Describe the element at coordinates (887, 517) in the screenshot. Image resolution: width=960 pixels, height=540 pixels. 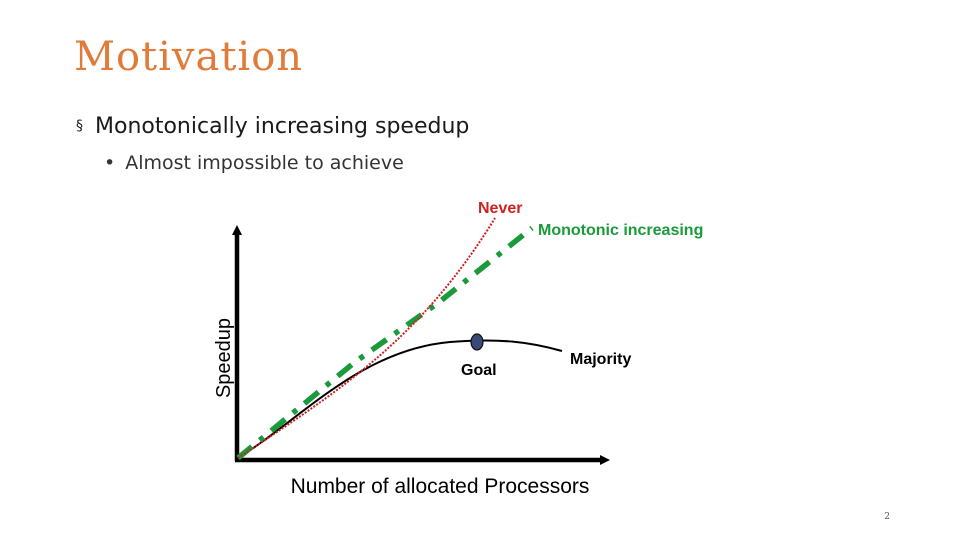
I see `page-number: 2` at that location.